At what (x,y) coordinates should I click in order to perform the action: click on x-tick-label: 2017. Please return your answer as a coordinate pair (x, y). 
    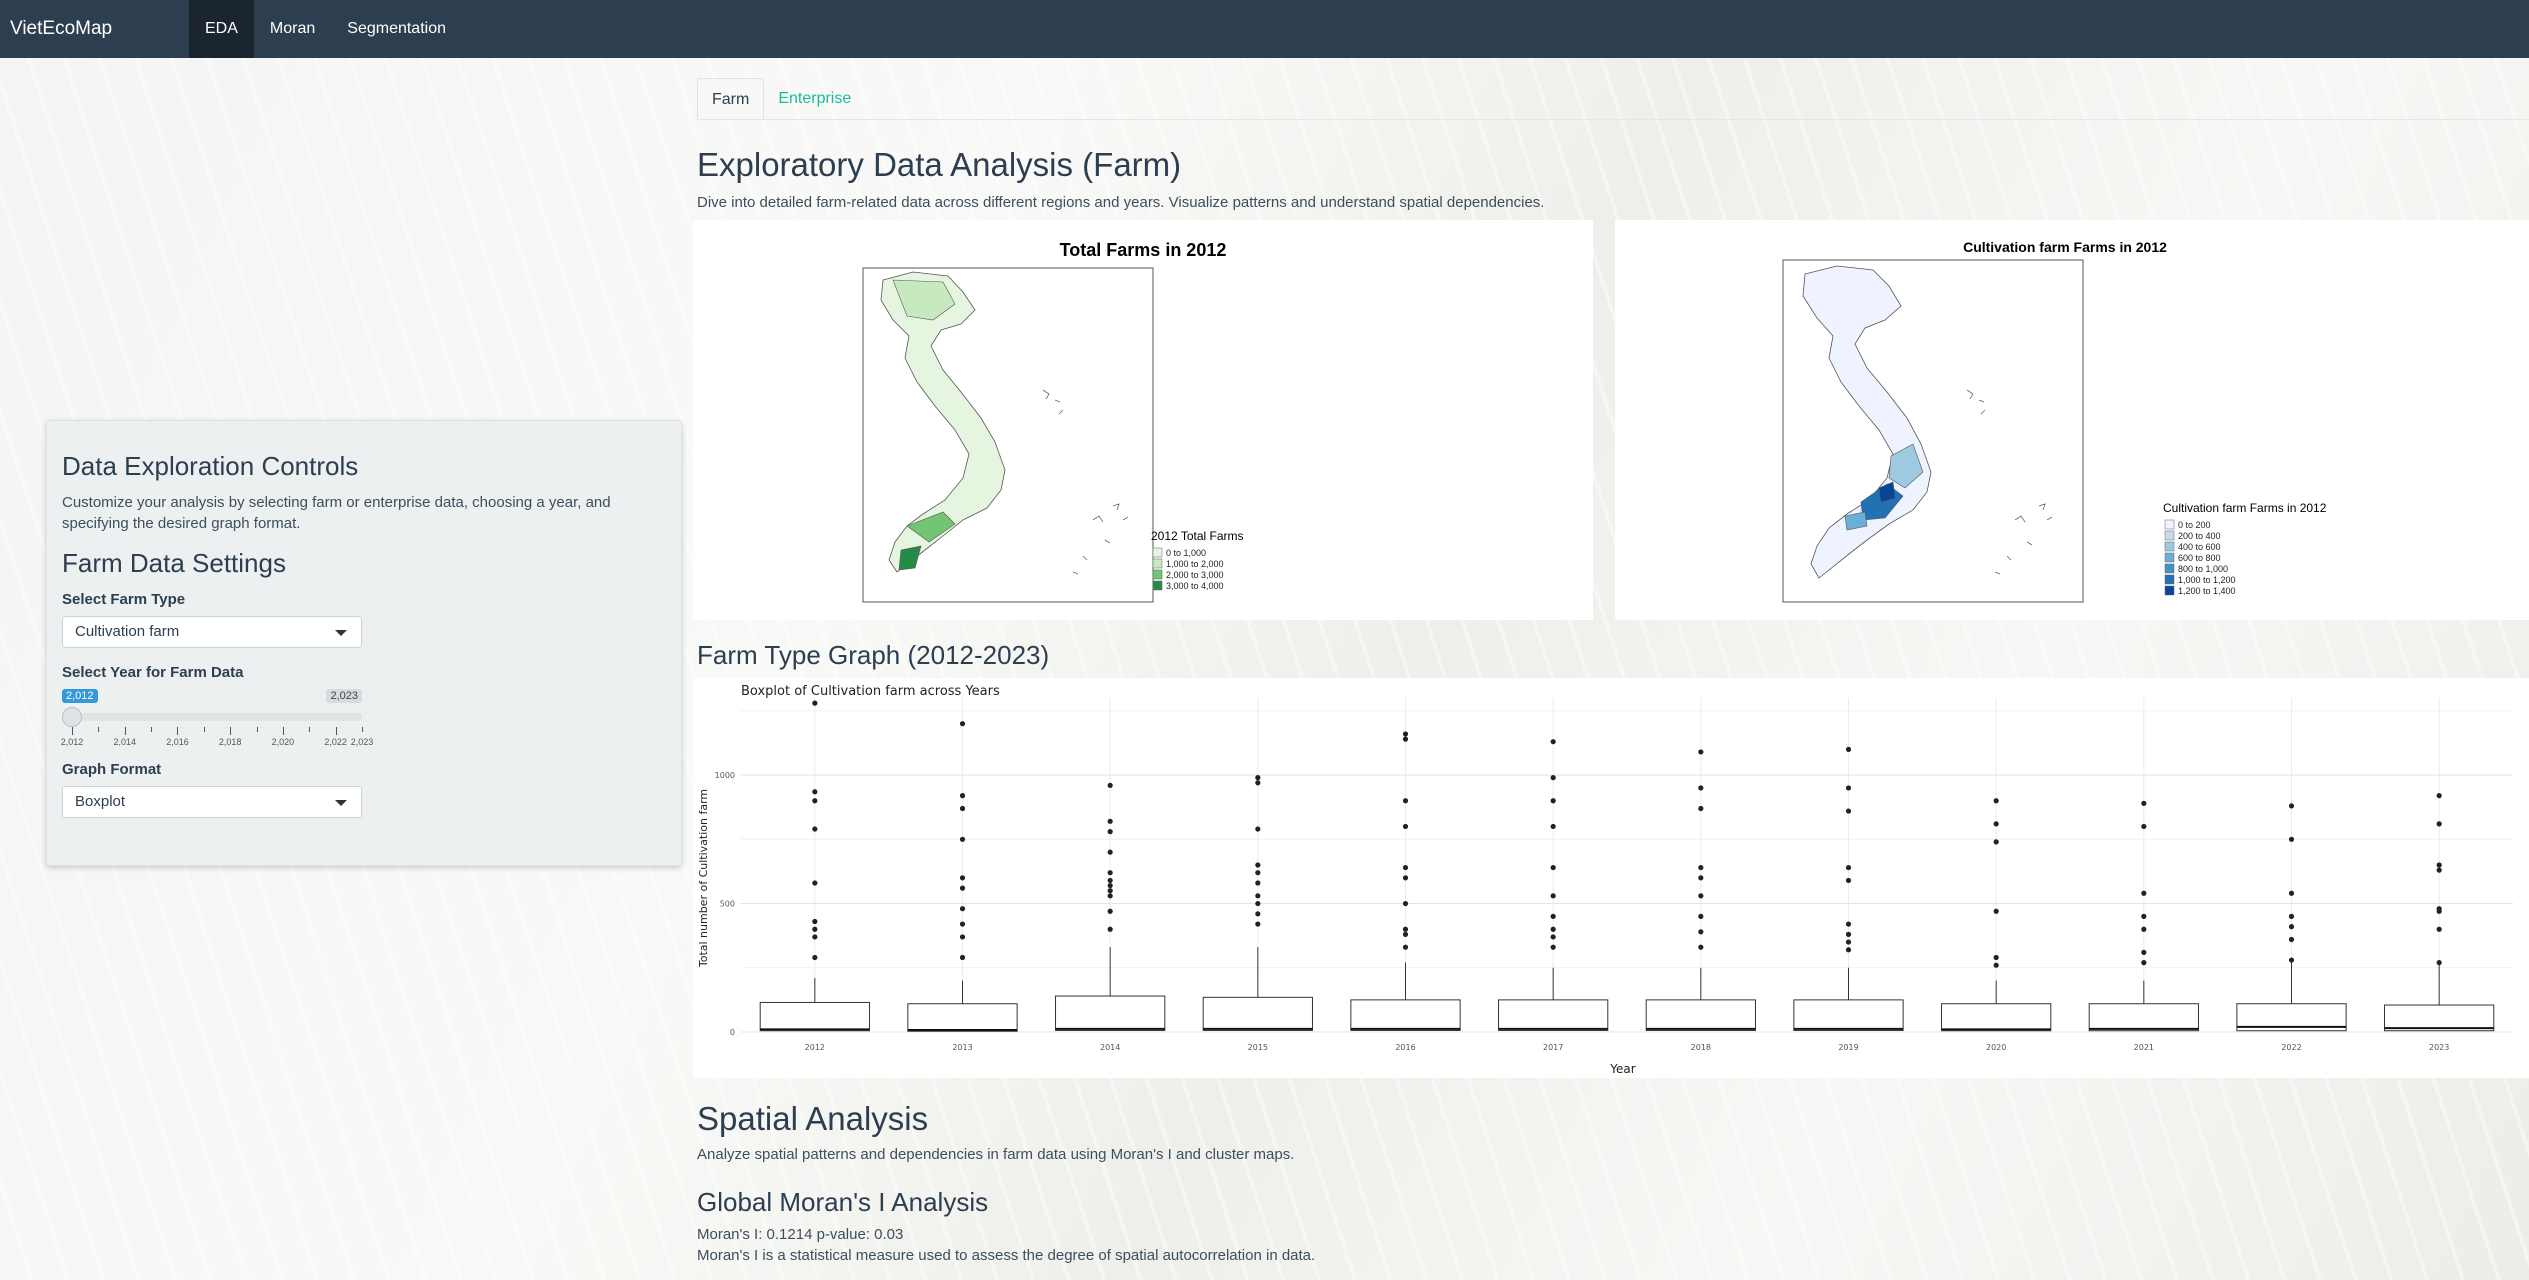
    Looking at the image, I should click on (1553, 1047).